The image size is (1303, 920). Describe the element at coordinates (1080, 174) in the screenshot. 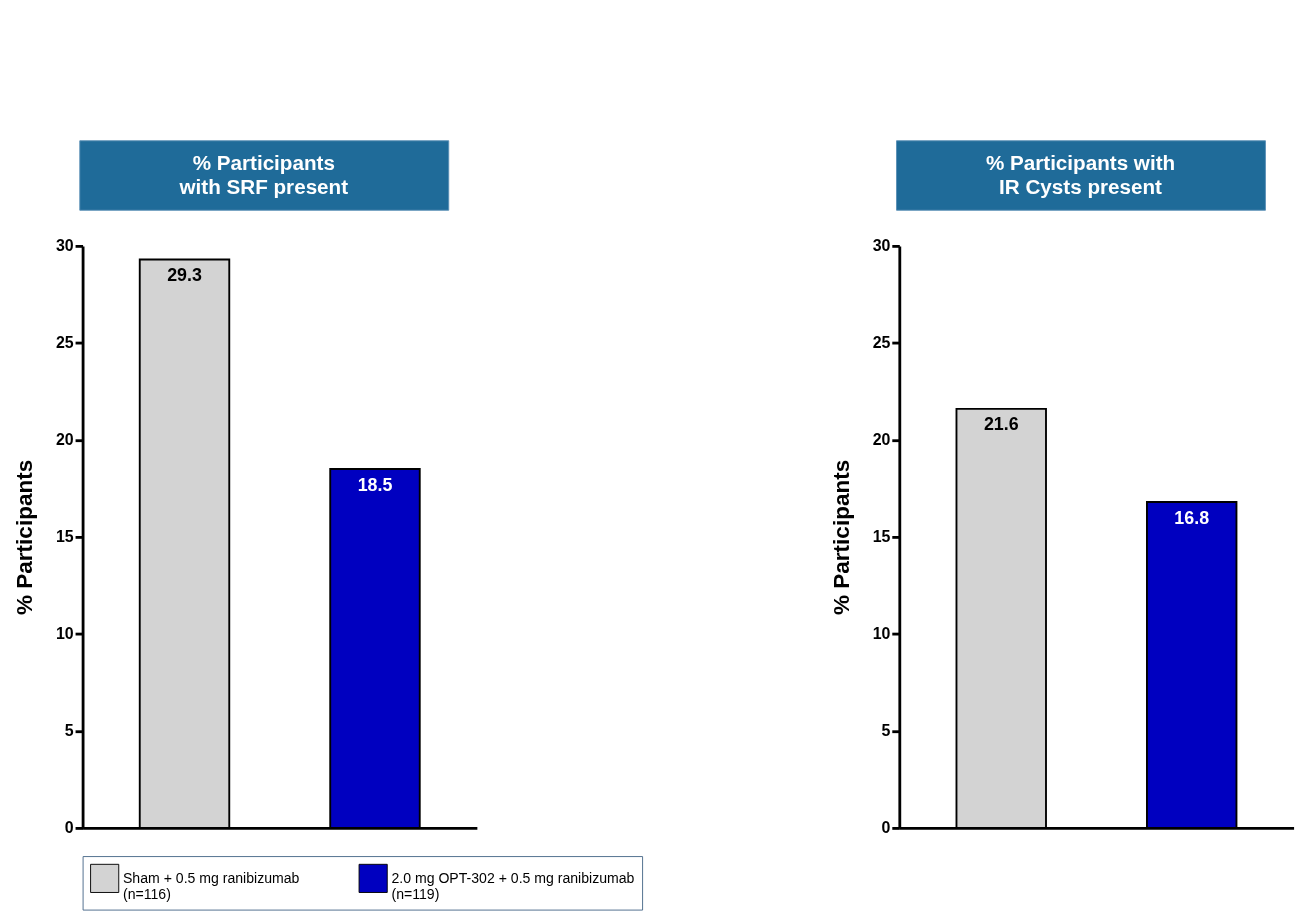

I see `chart-title: % Participants with IR Cysts present` at that location.